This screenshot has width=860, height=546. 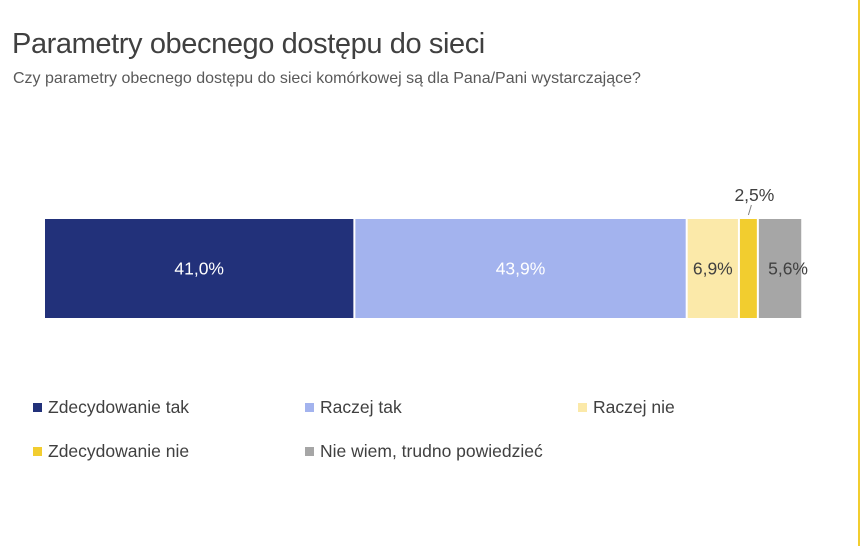 I want to click on data-label-zdecydowanie-nie: 2,5%, so click(x=754, y=195).